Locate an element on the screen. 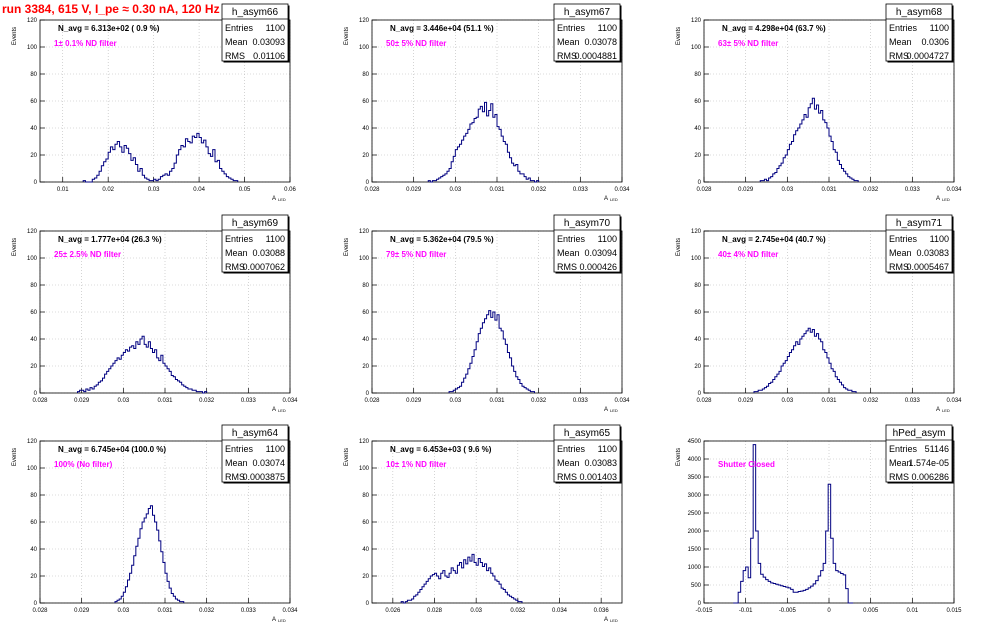 The width and height of the screenshot is (996, 622). y-tick-label: 3500 is located at coordinates (695, 478).